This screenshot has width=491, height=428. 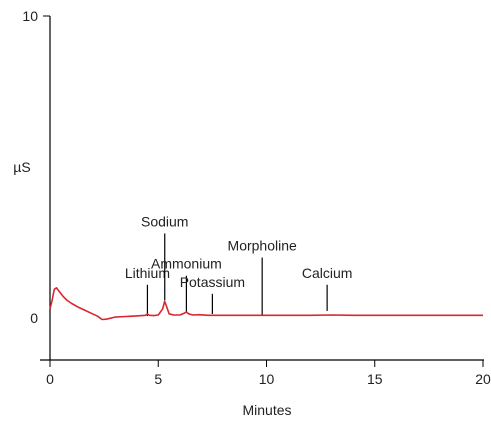 What do you see at coordinates (147, 273) in the screenshot?
I see `peak-label: Lithium` at bounding box center [147, 273].